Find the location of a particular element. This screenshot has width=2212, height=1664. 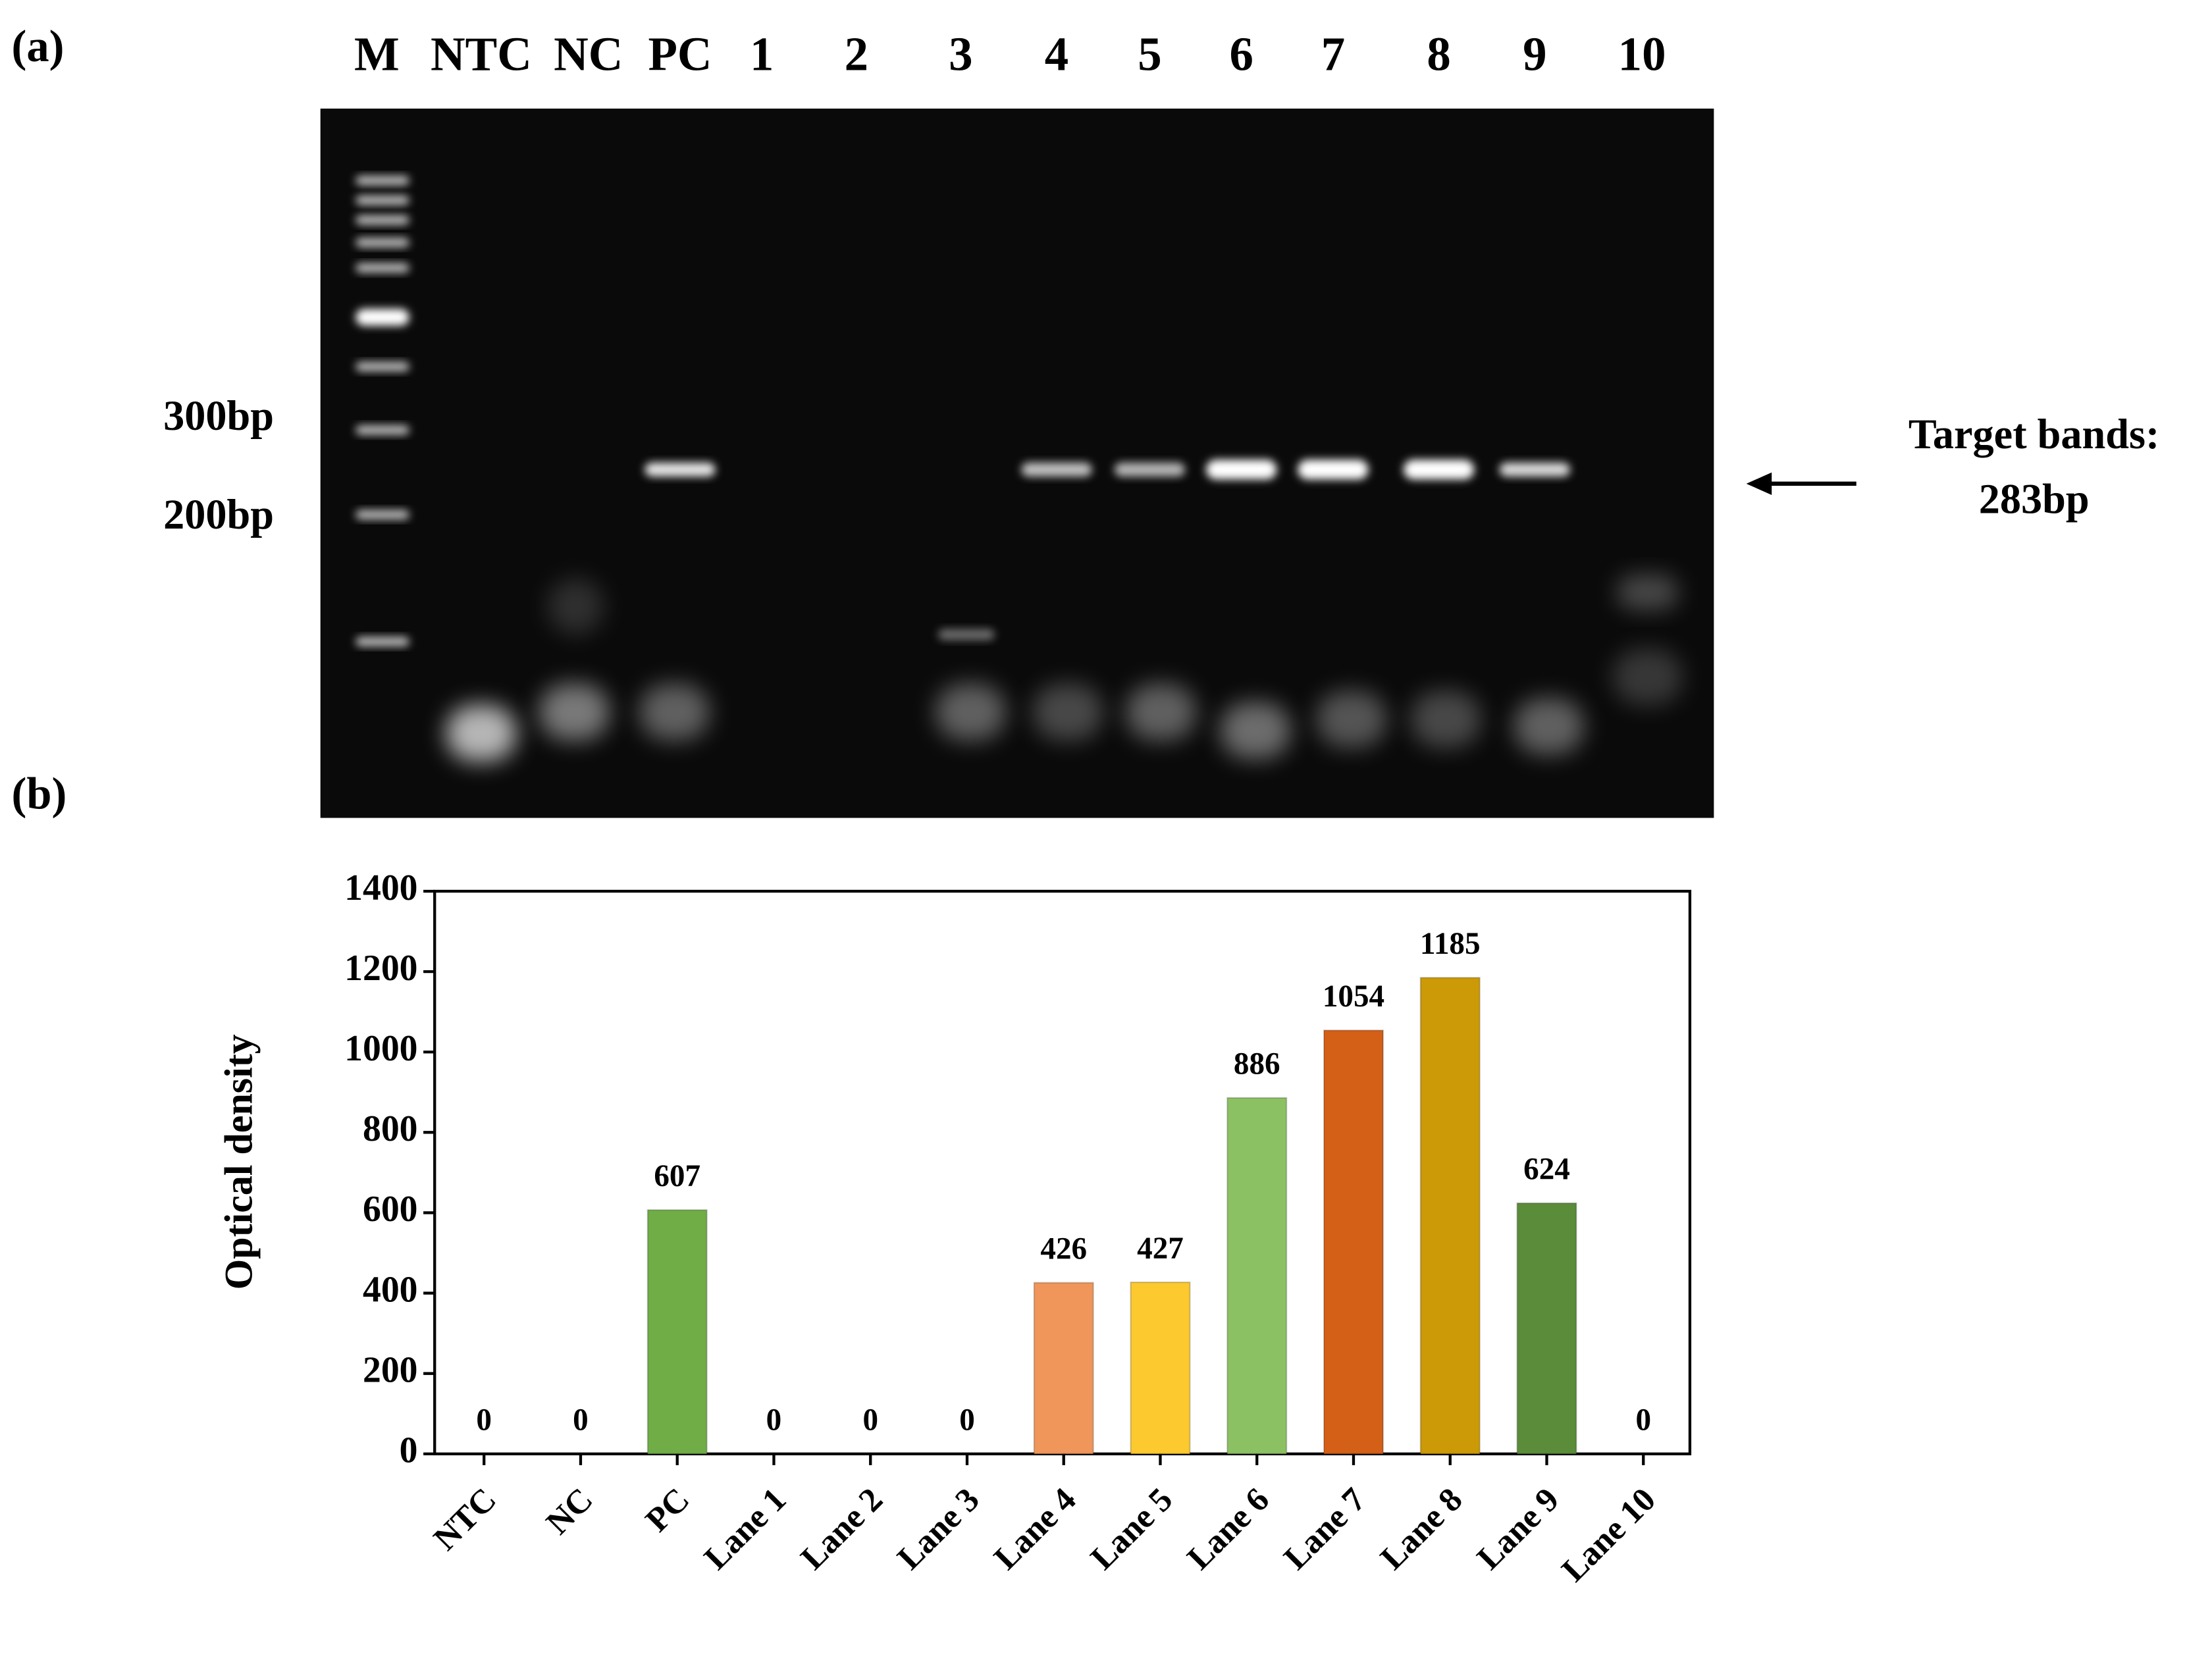

panel-label: (b) is located at coordinates (40, 793).